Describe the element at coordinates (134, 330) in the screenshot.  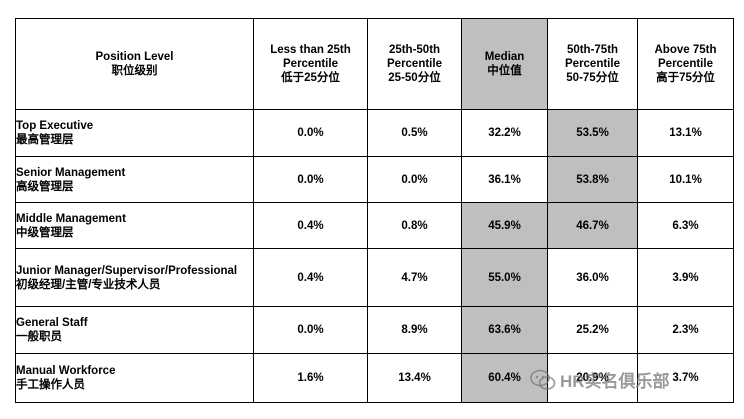
I see `row-label: General Staff 一般职员` at that location.